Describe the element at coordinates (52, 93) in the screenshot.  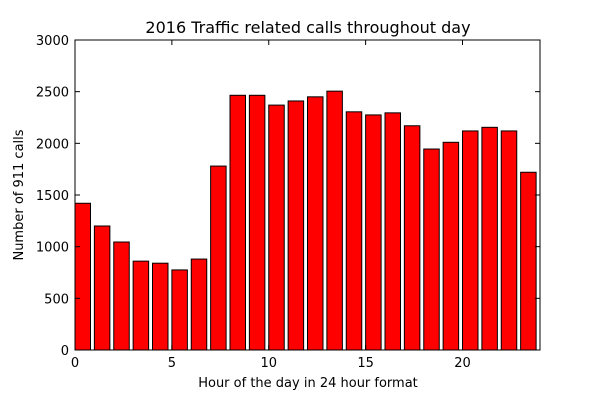
I see `y-tick-label-2500: 2500` at that location.